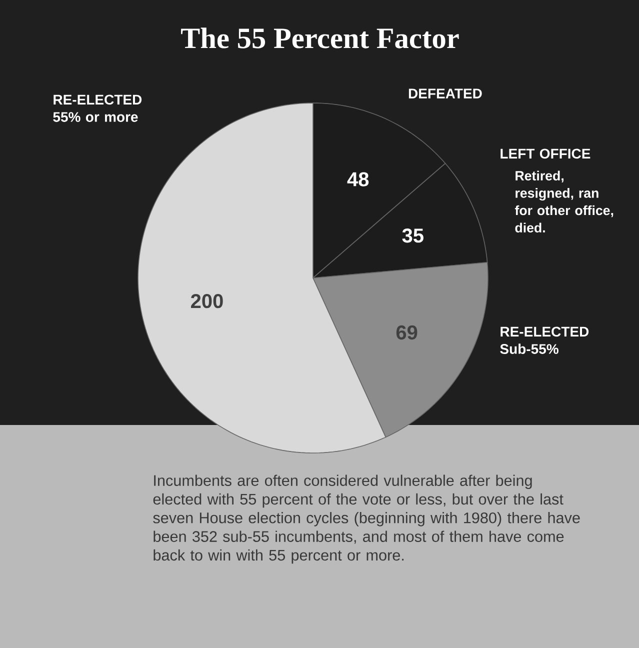 The height and width of the screenshot is (648, 639). Describe the element at coordinates (564, 201) in the screenshot. I see `text: Retired, resigned, ran for other office, died.` at that location.